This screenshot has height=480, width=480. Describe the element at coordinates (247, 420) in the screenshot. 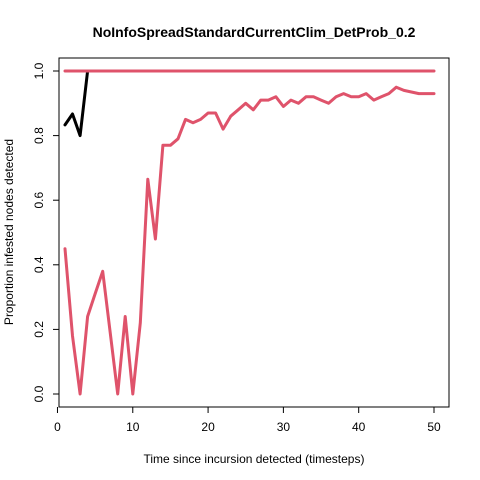

I see `x-axis: 0 10 20 30 40 50` at that location.